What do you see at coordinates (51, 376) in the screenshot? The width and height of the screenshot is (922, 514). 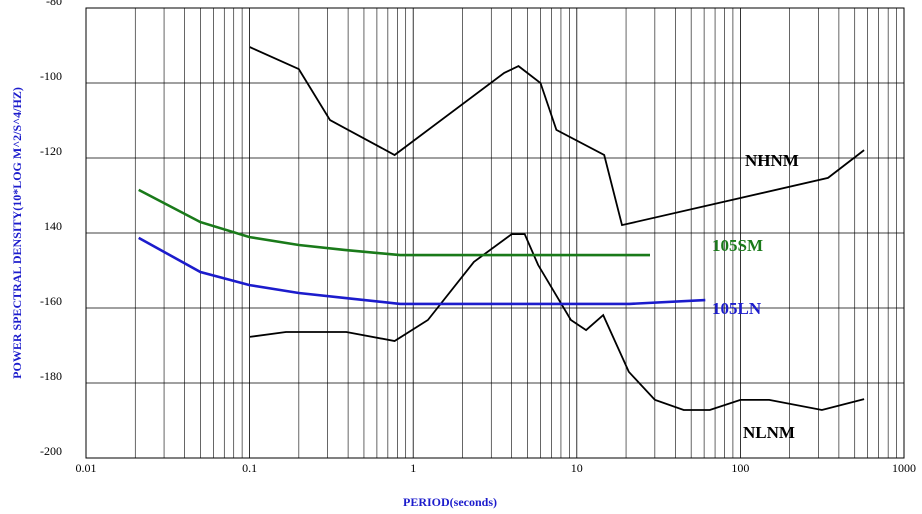 I see `y-tick-label: -180` at bounding box center [51, 376].